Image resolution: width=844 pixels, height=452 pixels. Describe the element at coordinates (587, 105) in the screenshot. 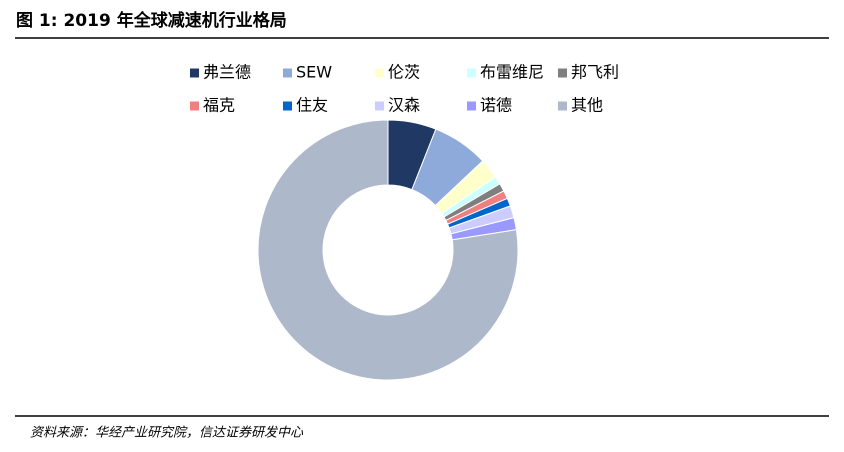

I see `legend-label: 其他` at that location.